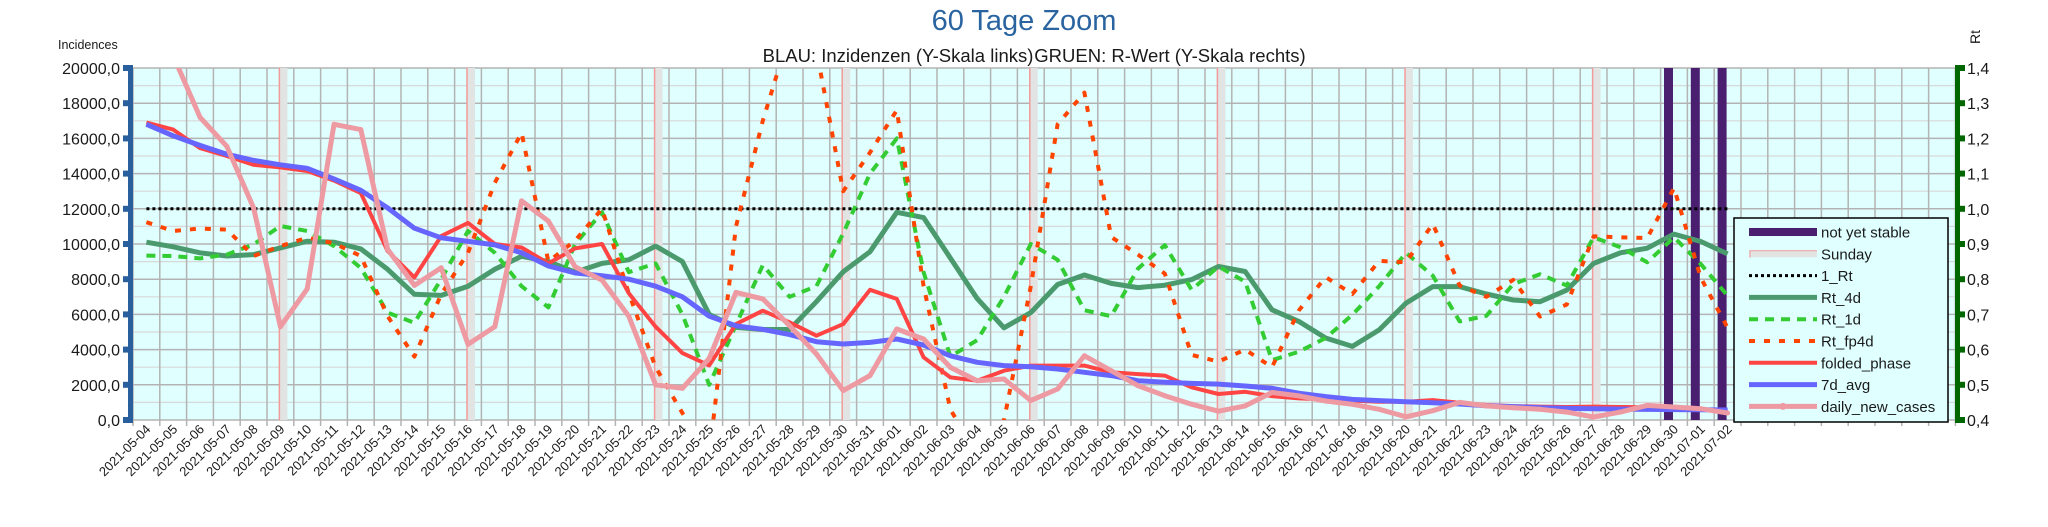 Image resolution: width=2048 pixels, height=527 pixels. What do you see at coordinates (1978, 69) in the screenshot?
I see `right-axis-tick-label: 1,4` at bounding box center [1978, 69].